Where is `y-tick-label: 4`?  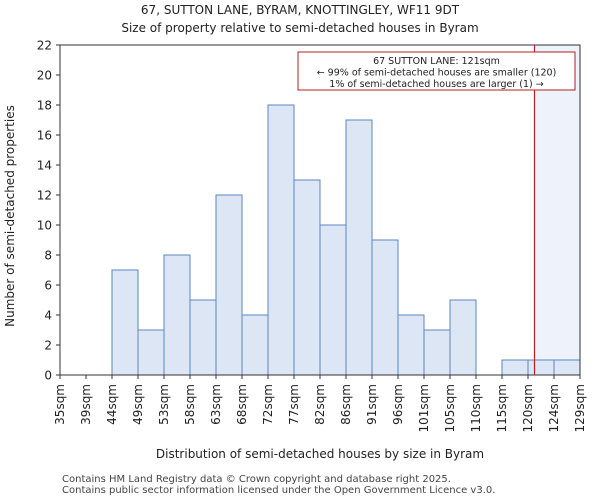 y-tick-label: 4 is located at coordinates (48, 316).